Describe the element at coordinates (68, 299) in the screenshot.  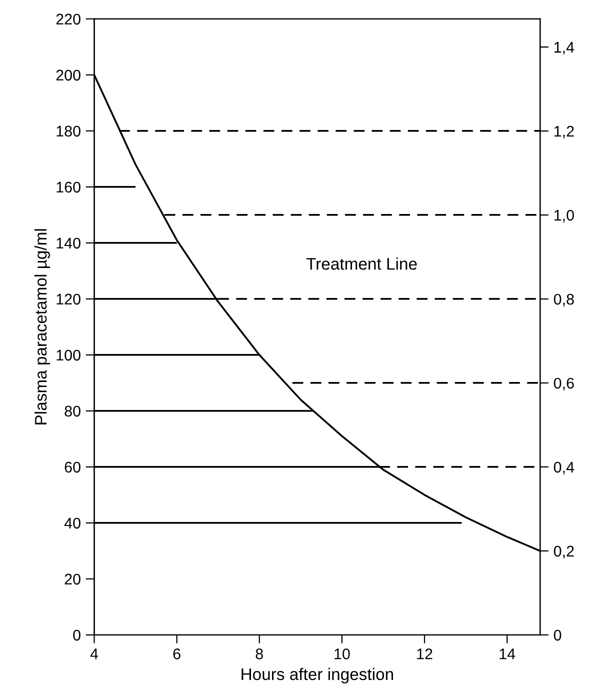
I see `y-tick-label: 120` at that location.